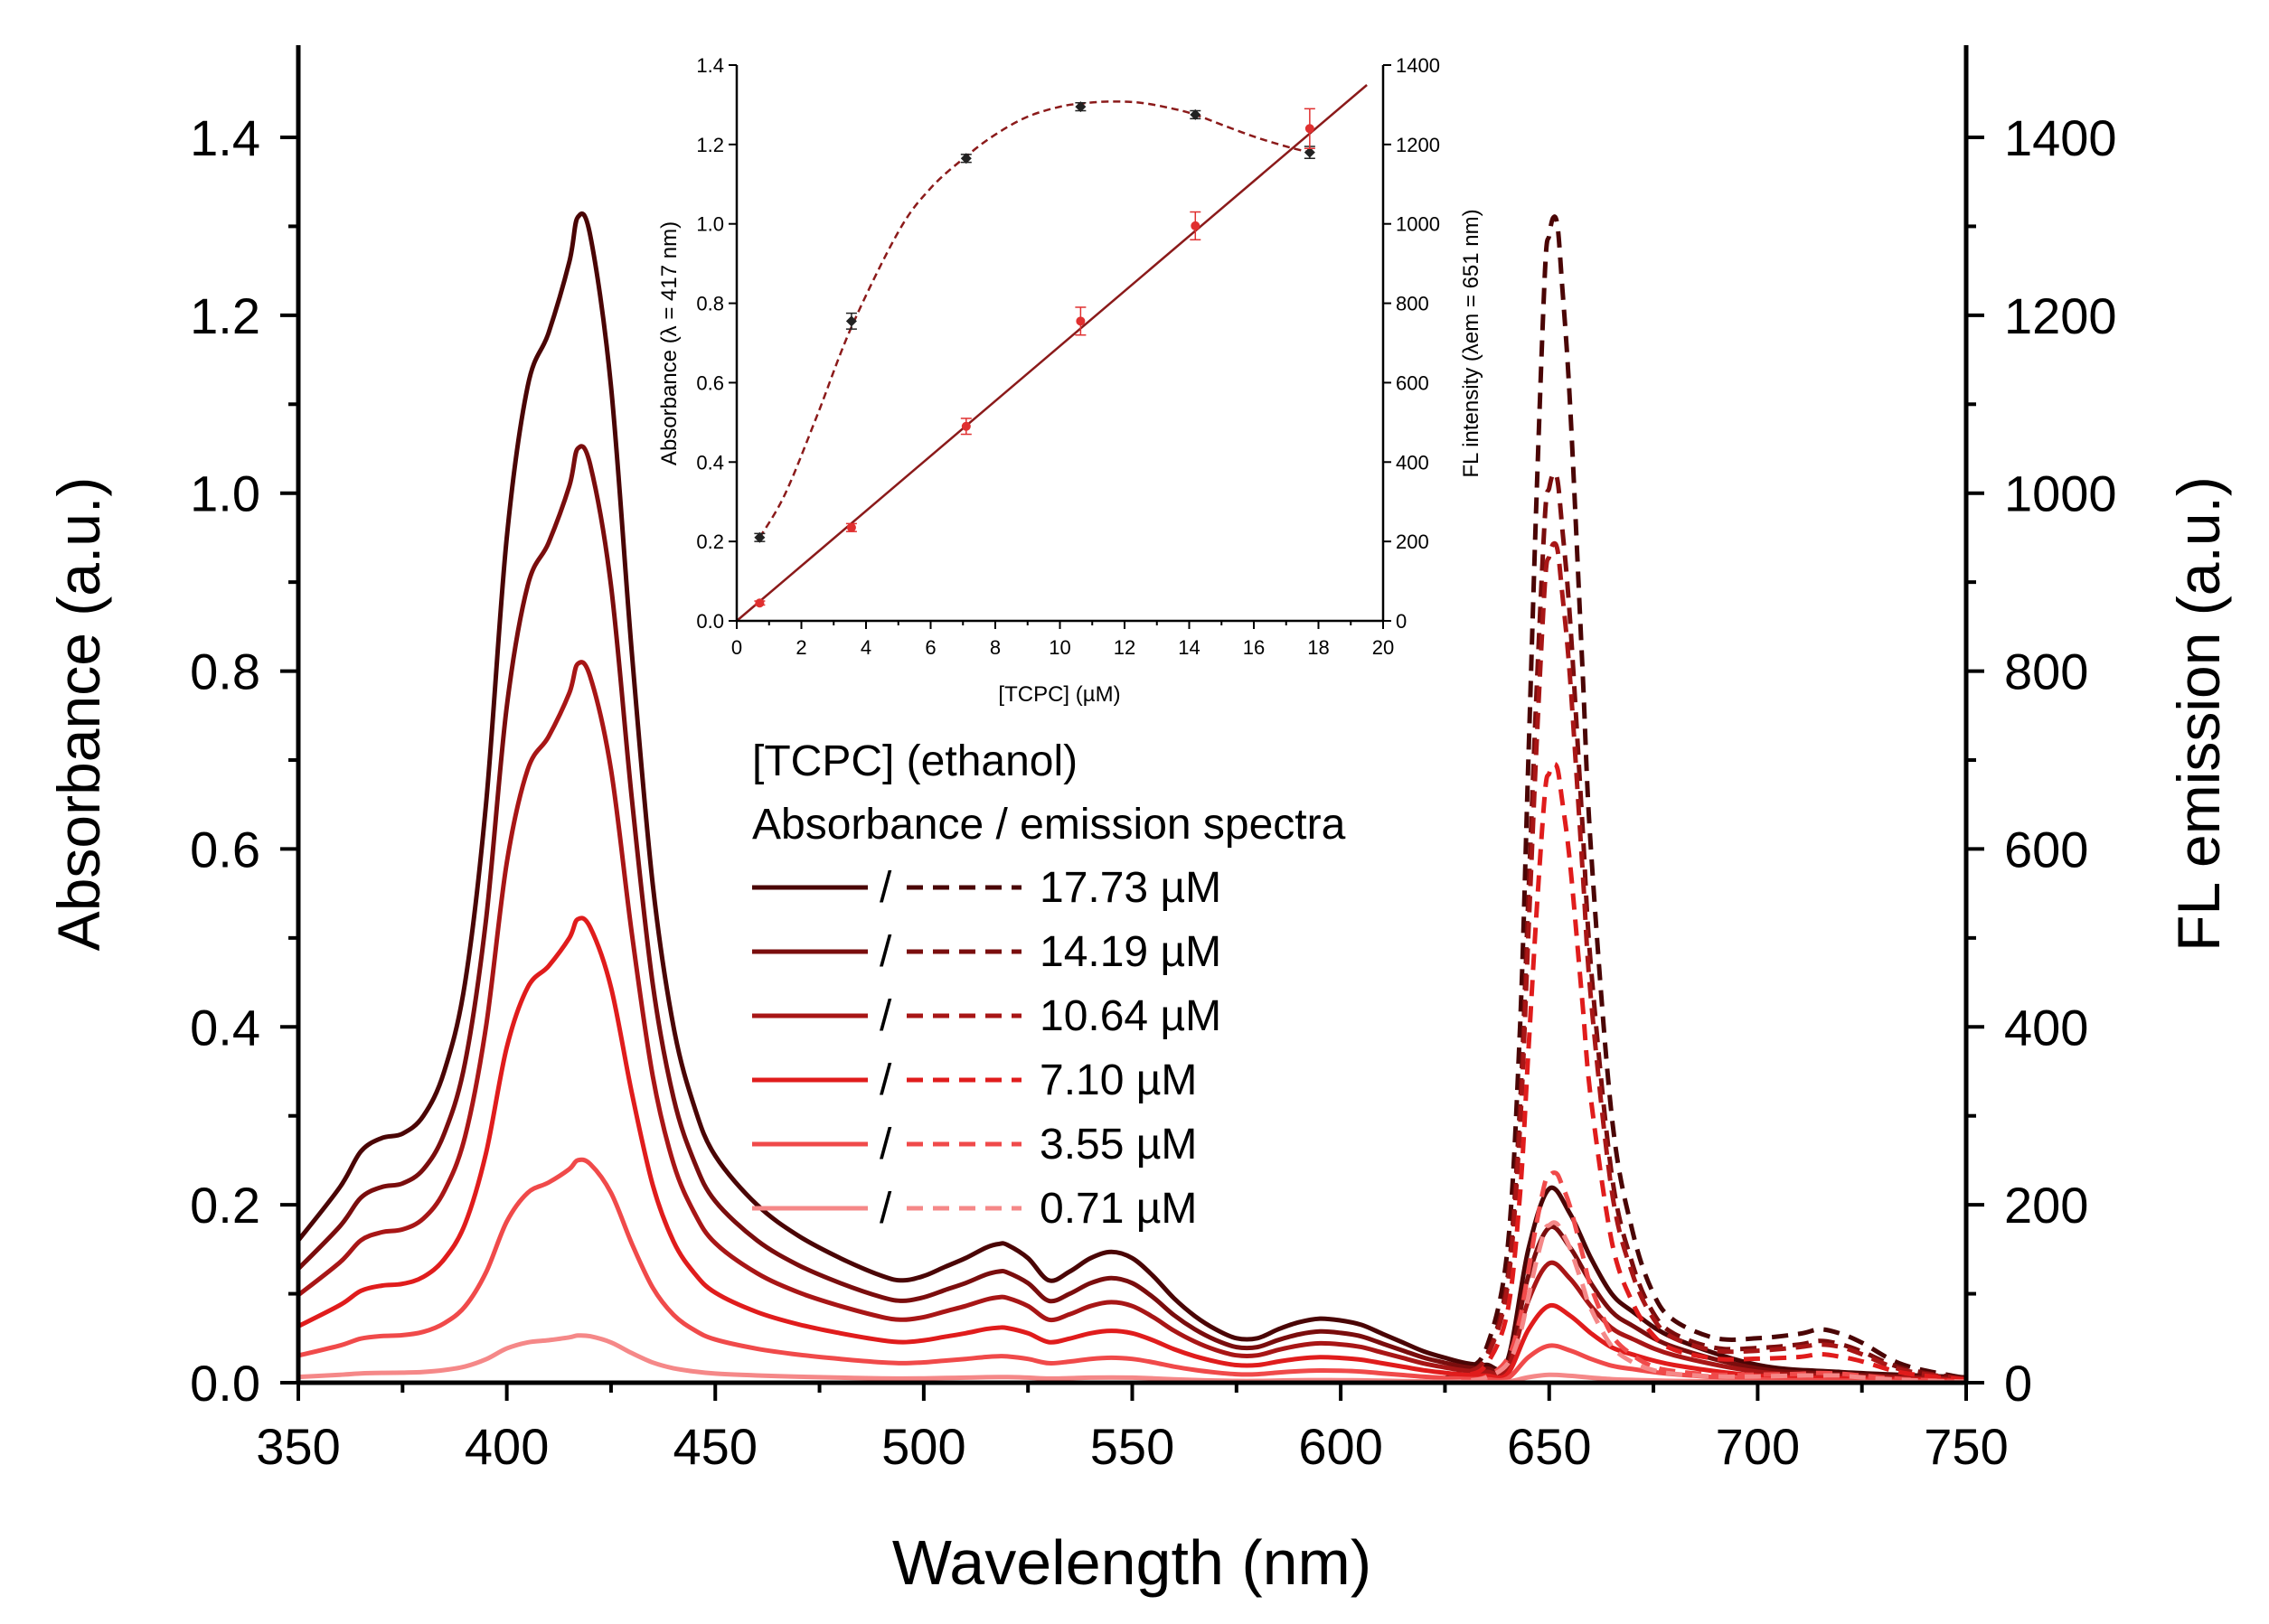 This screenshot has width=2269, height=1624. I want to click on inset-y2-tick-label: 600, so click(1413, 383).